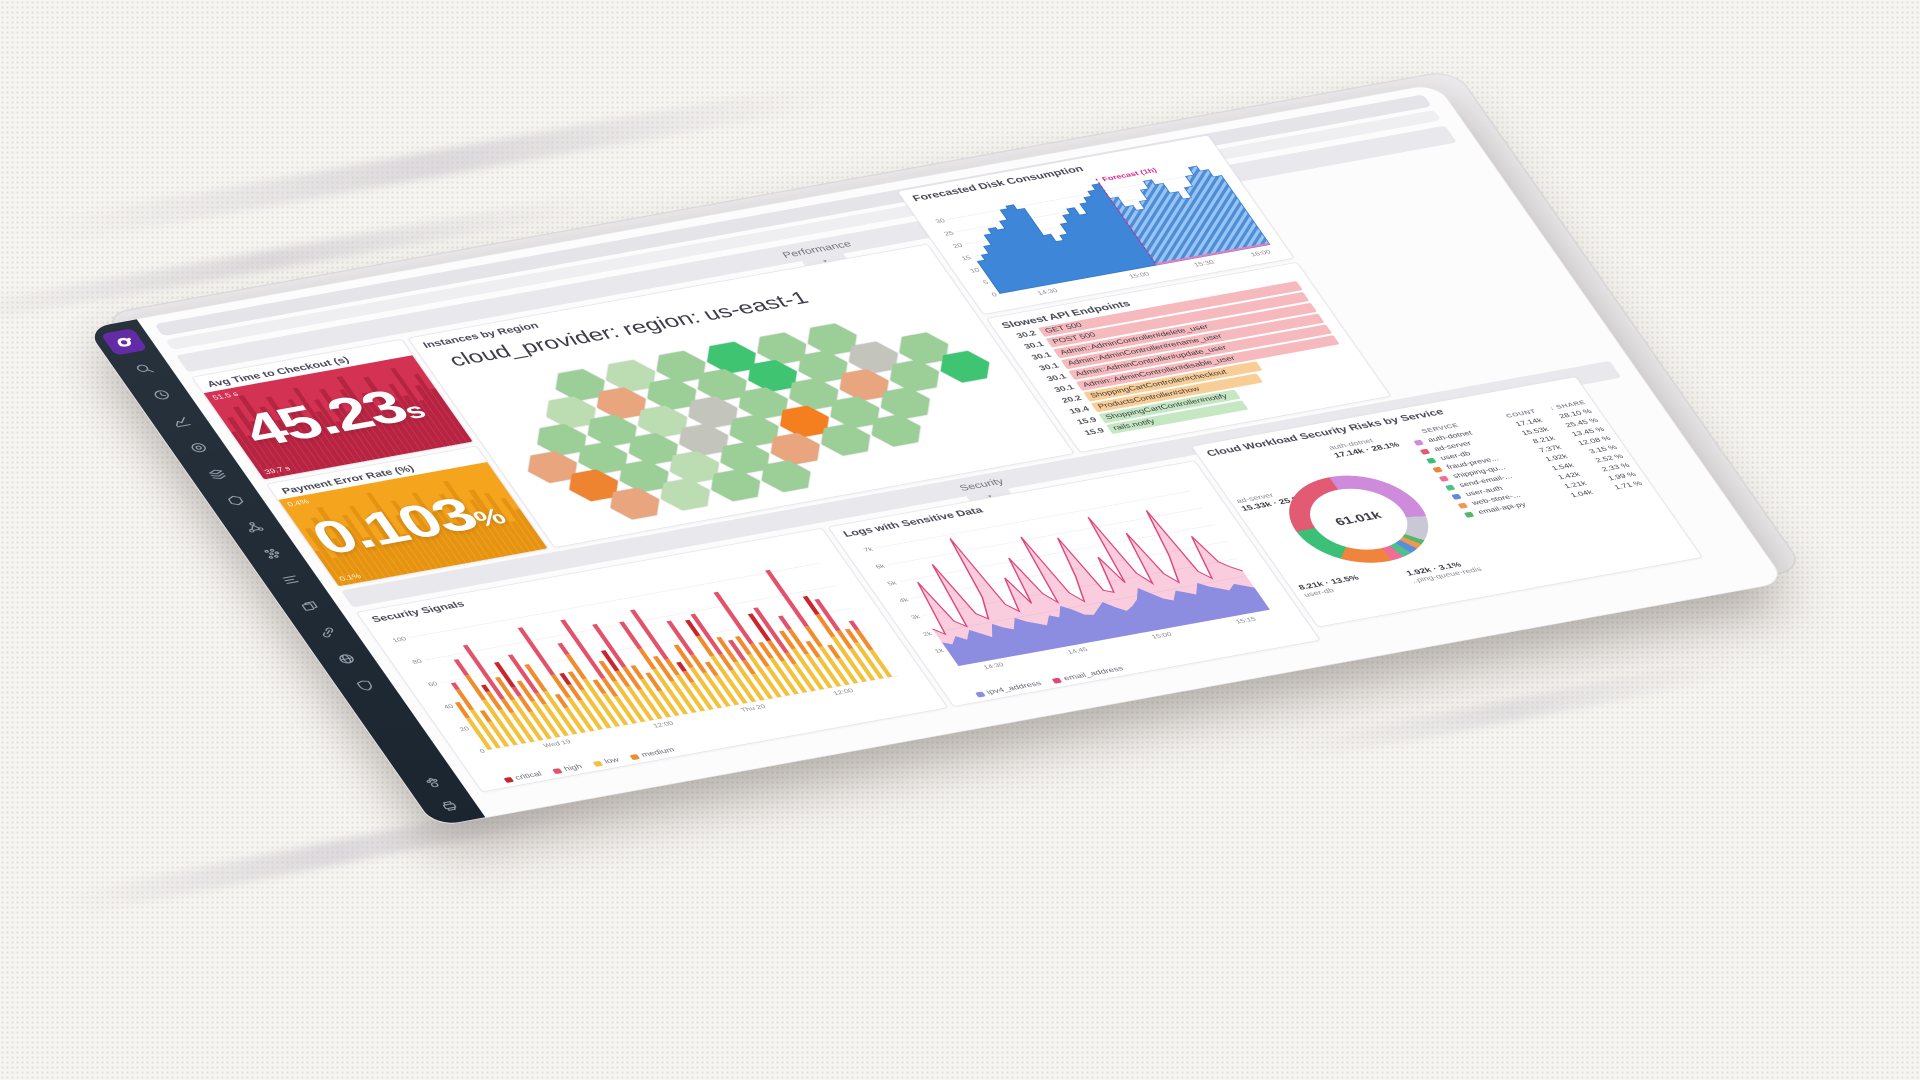  I want to click on app-sidebar, so click(286, 573).